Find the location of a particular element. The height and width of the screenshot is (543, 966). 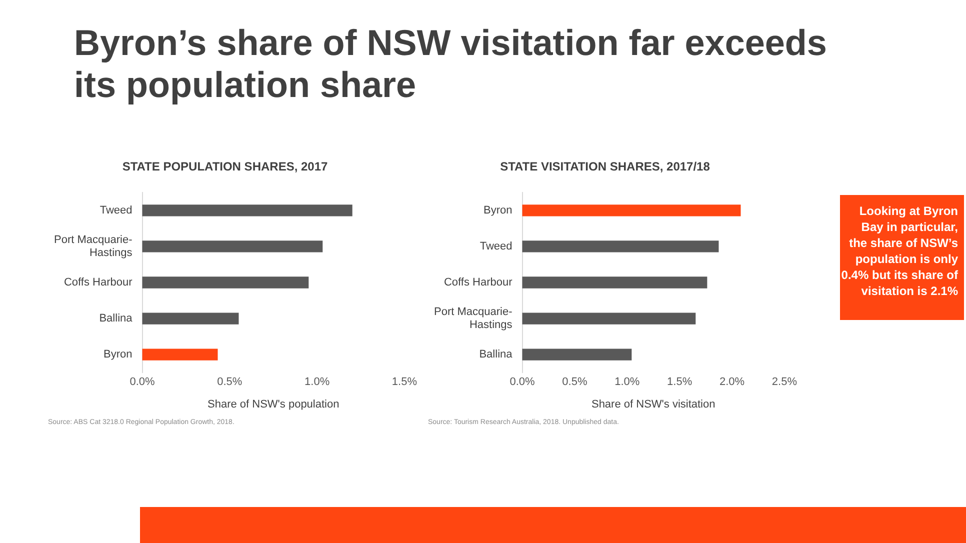

x-axis-title: Share of NSW's population is located at coordinates (273, 404).